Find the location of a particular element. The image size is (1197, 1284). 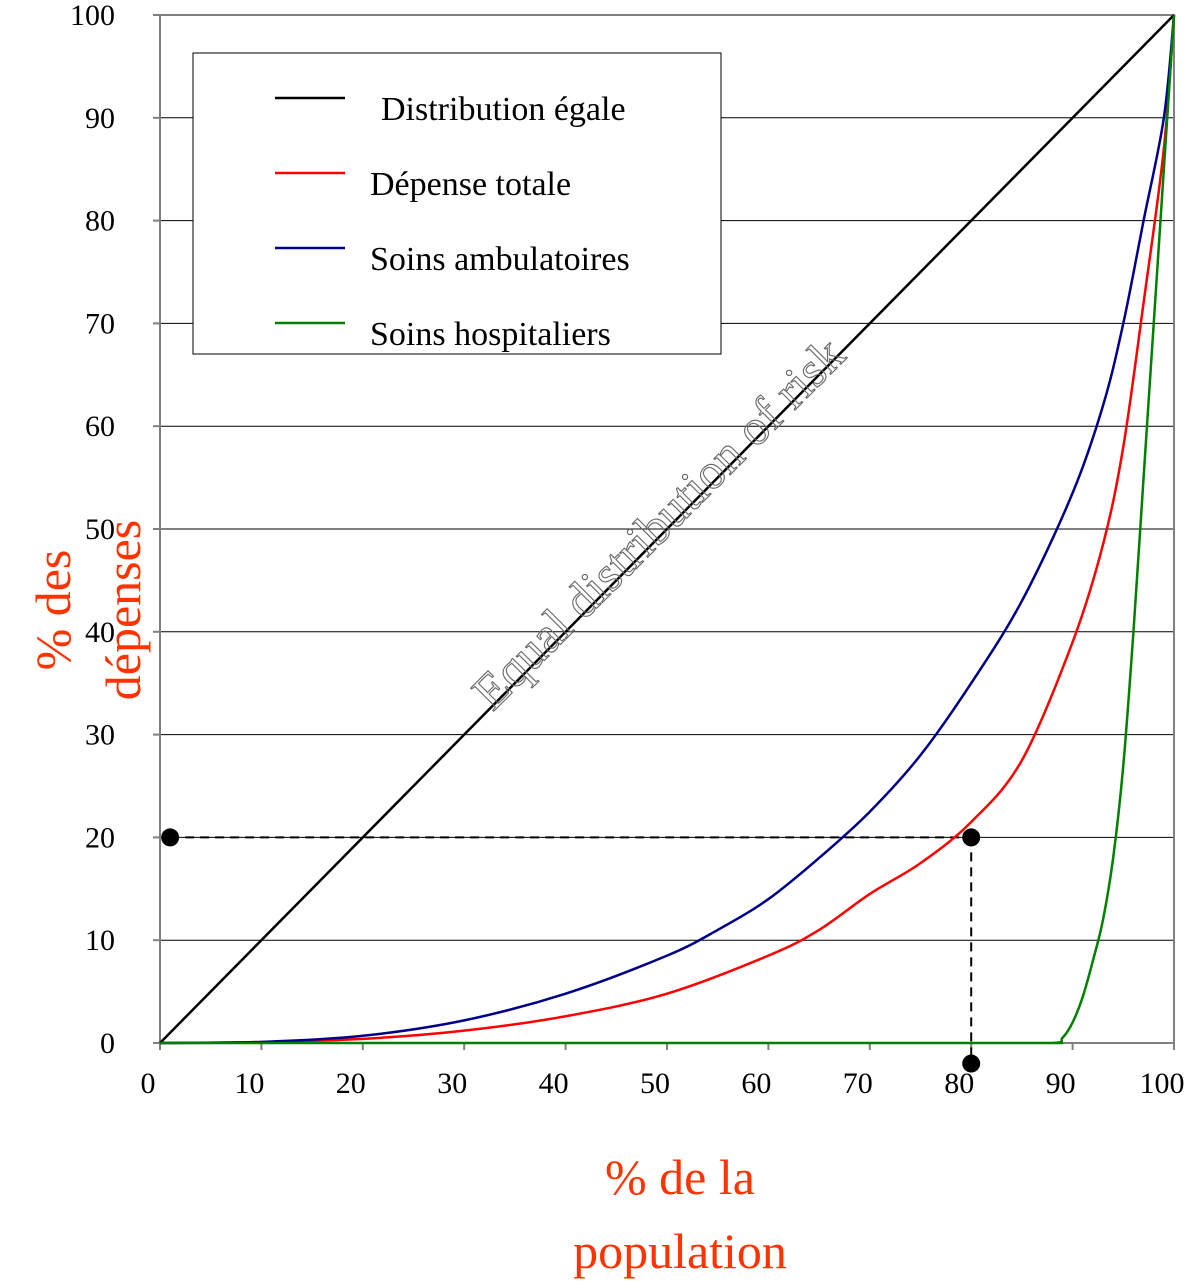

x-axis-title-line-2: population is located at coordinates (680, 1251).